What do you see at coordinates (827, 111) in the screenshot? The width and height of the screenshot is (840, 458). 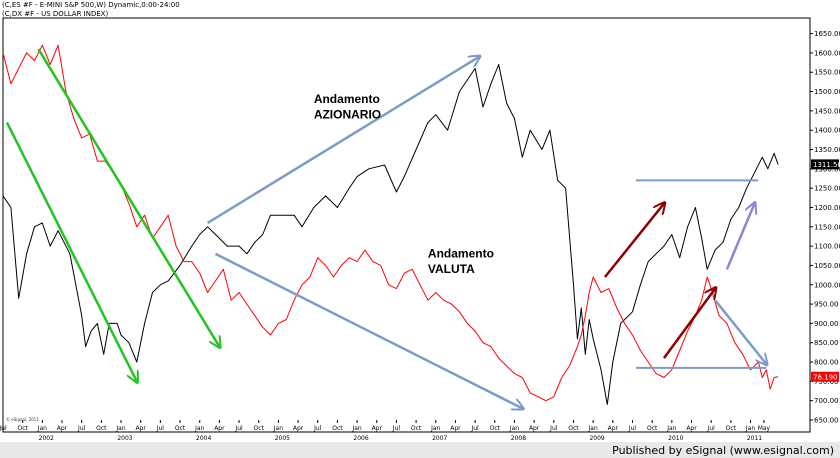 I see `y-tick-label: 1450.00` at bounding box center [827, 111].